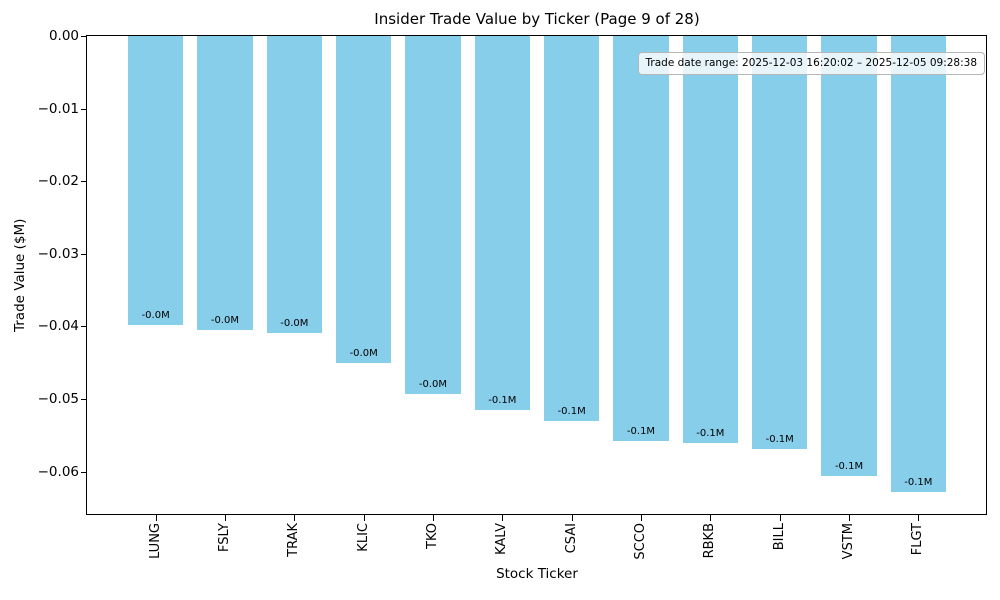 The image size is (1000, 600). What do you see at coordinates (918, 482) in the screenshot?
I see `bar-value-label-FLGT: -0.1M` at bounding box center [918, 482].